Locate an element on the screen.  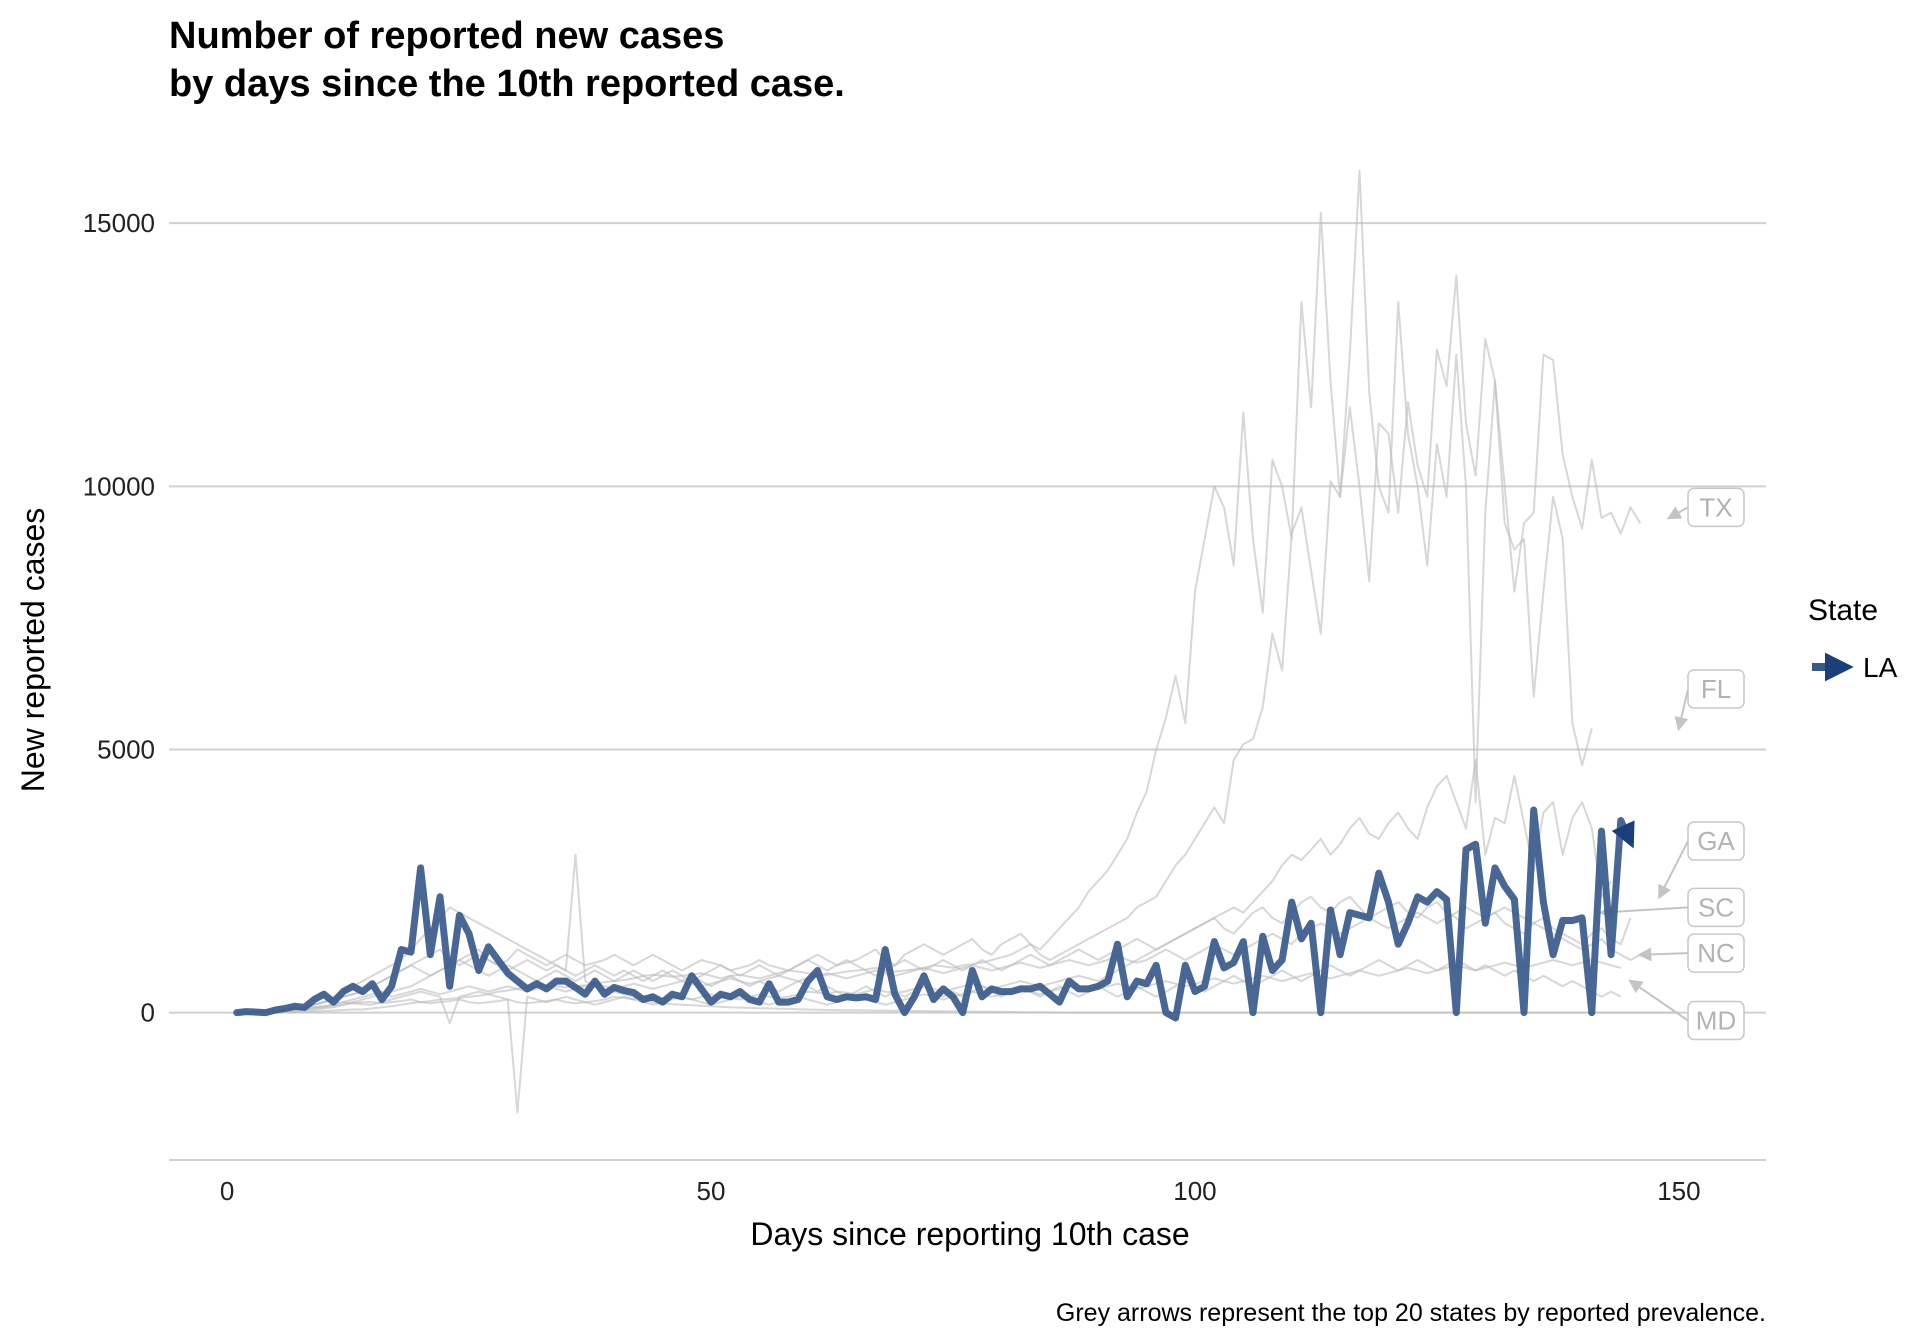
state-label-md: MD is located at coordinates (1686, 1010).